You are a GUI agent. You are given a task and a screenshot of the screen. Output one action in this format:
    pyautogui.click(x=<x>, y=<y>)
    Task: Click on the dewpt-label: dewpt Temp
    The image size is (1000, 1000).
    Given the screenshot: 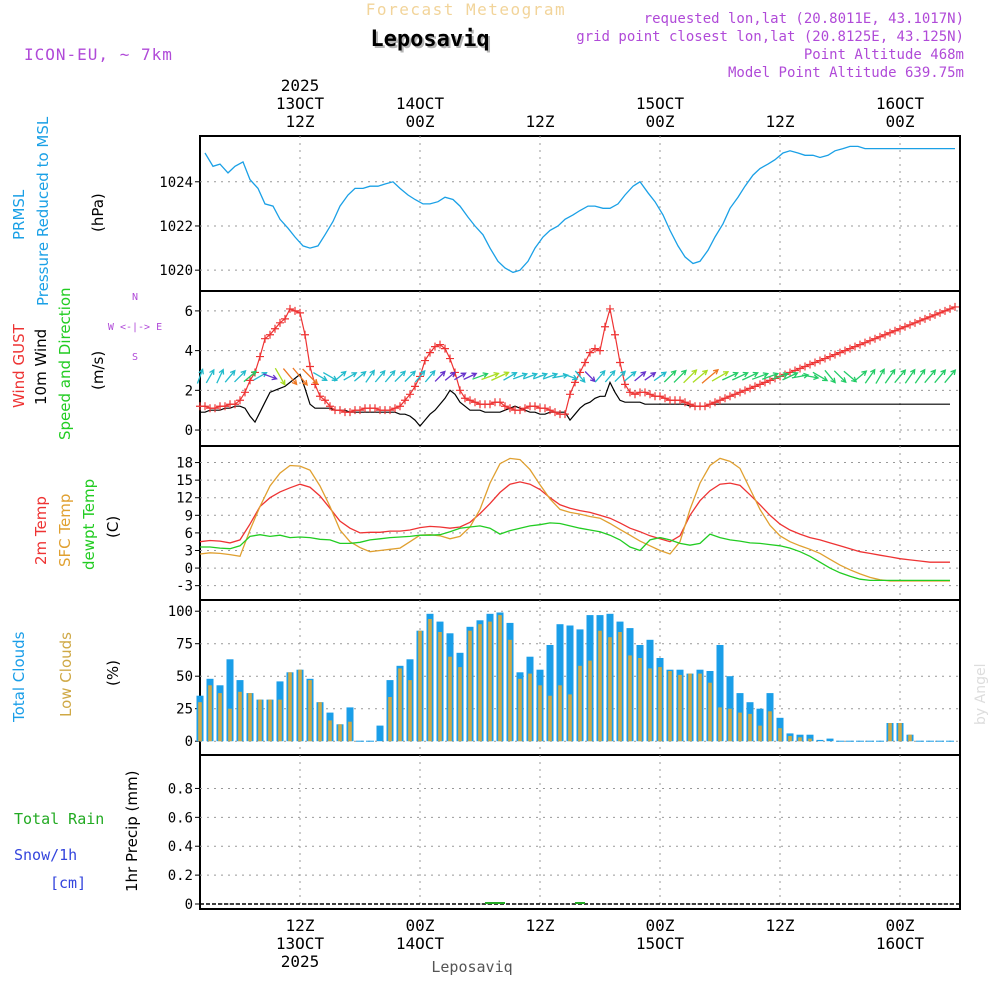 What is the action you would take?
    pyautogui.click(x=89, y=524)
    